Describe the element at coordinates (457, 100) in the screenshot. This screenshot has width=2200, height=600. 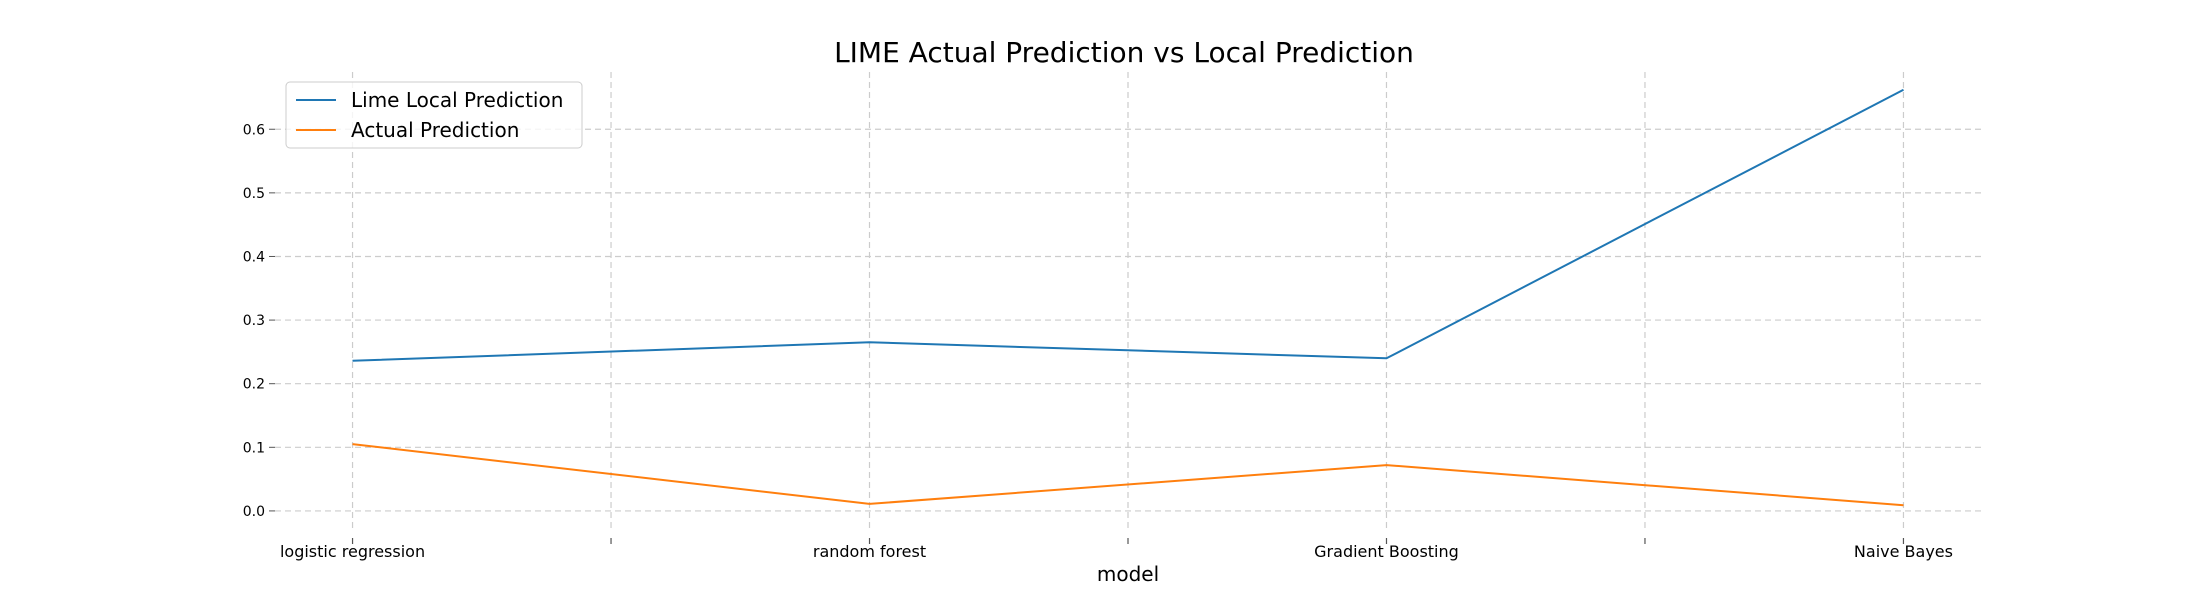
I see `legend-label-lime-local-prediction: Lime Local Prediction` at that location.